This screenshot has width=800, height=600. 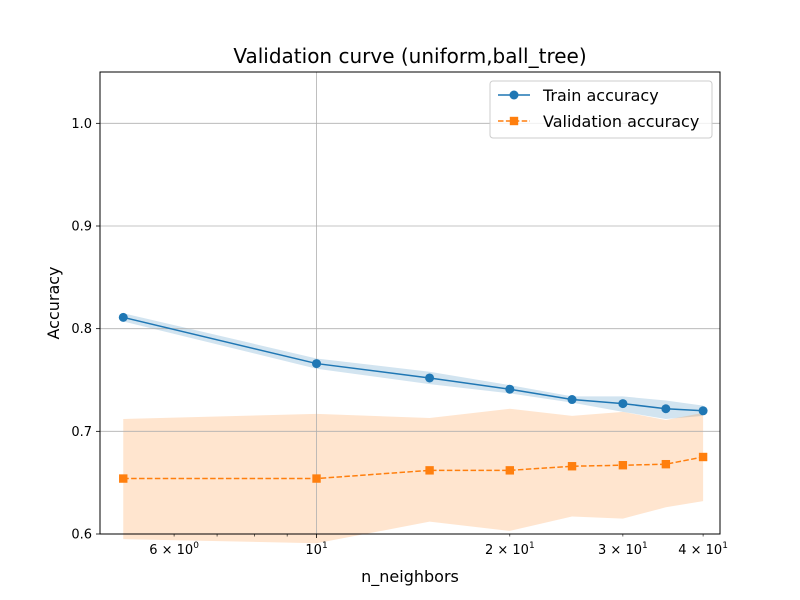 I want to click on series-line-train, so click(x=413, y=364).